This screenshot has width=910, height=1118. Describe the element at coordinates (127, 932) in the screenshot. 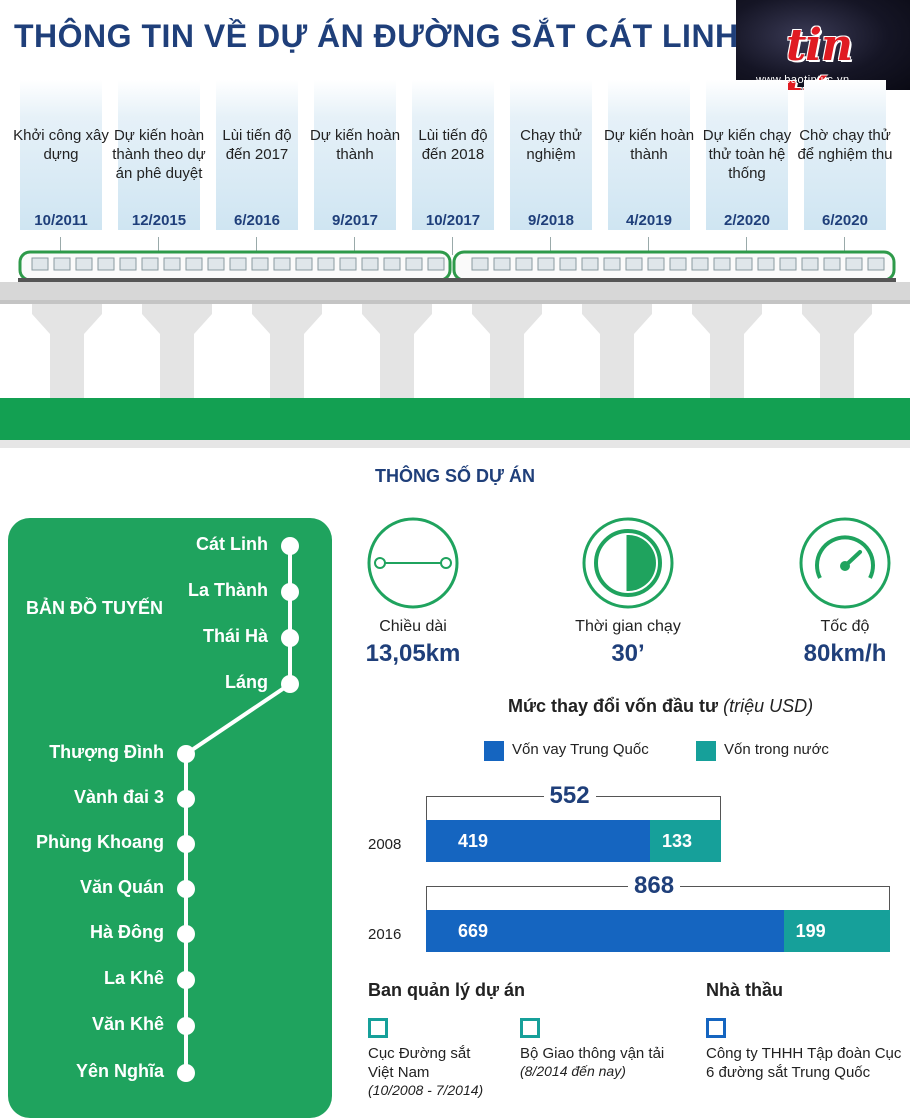

I see `station-name: Hà Đông` at that location.